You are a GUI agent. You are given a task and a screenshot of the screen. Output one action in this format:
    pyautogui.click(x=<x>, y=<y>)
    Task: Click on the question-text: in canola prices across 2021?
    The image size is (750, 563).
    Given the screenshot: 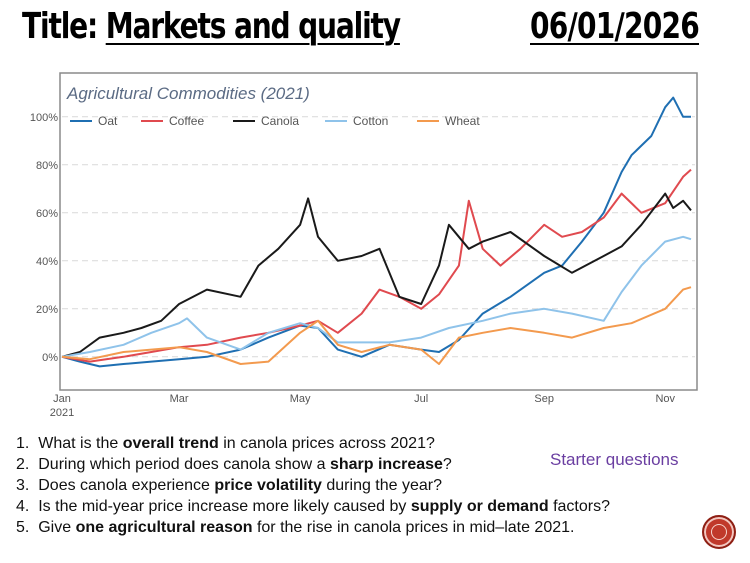 What is the action you would take?
    pyautogui.click(x=326, y=443)
    